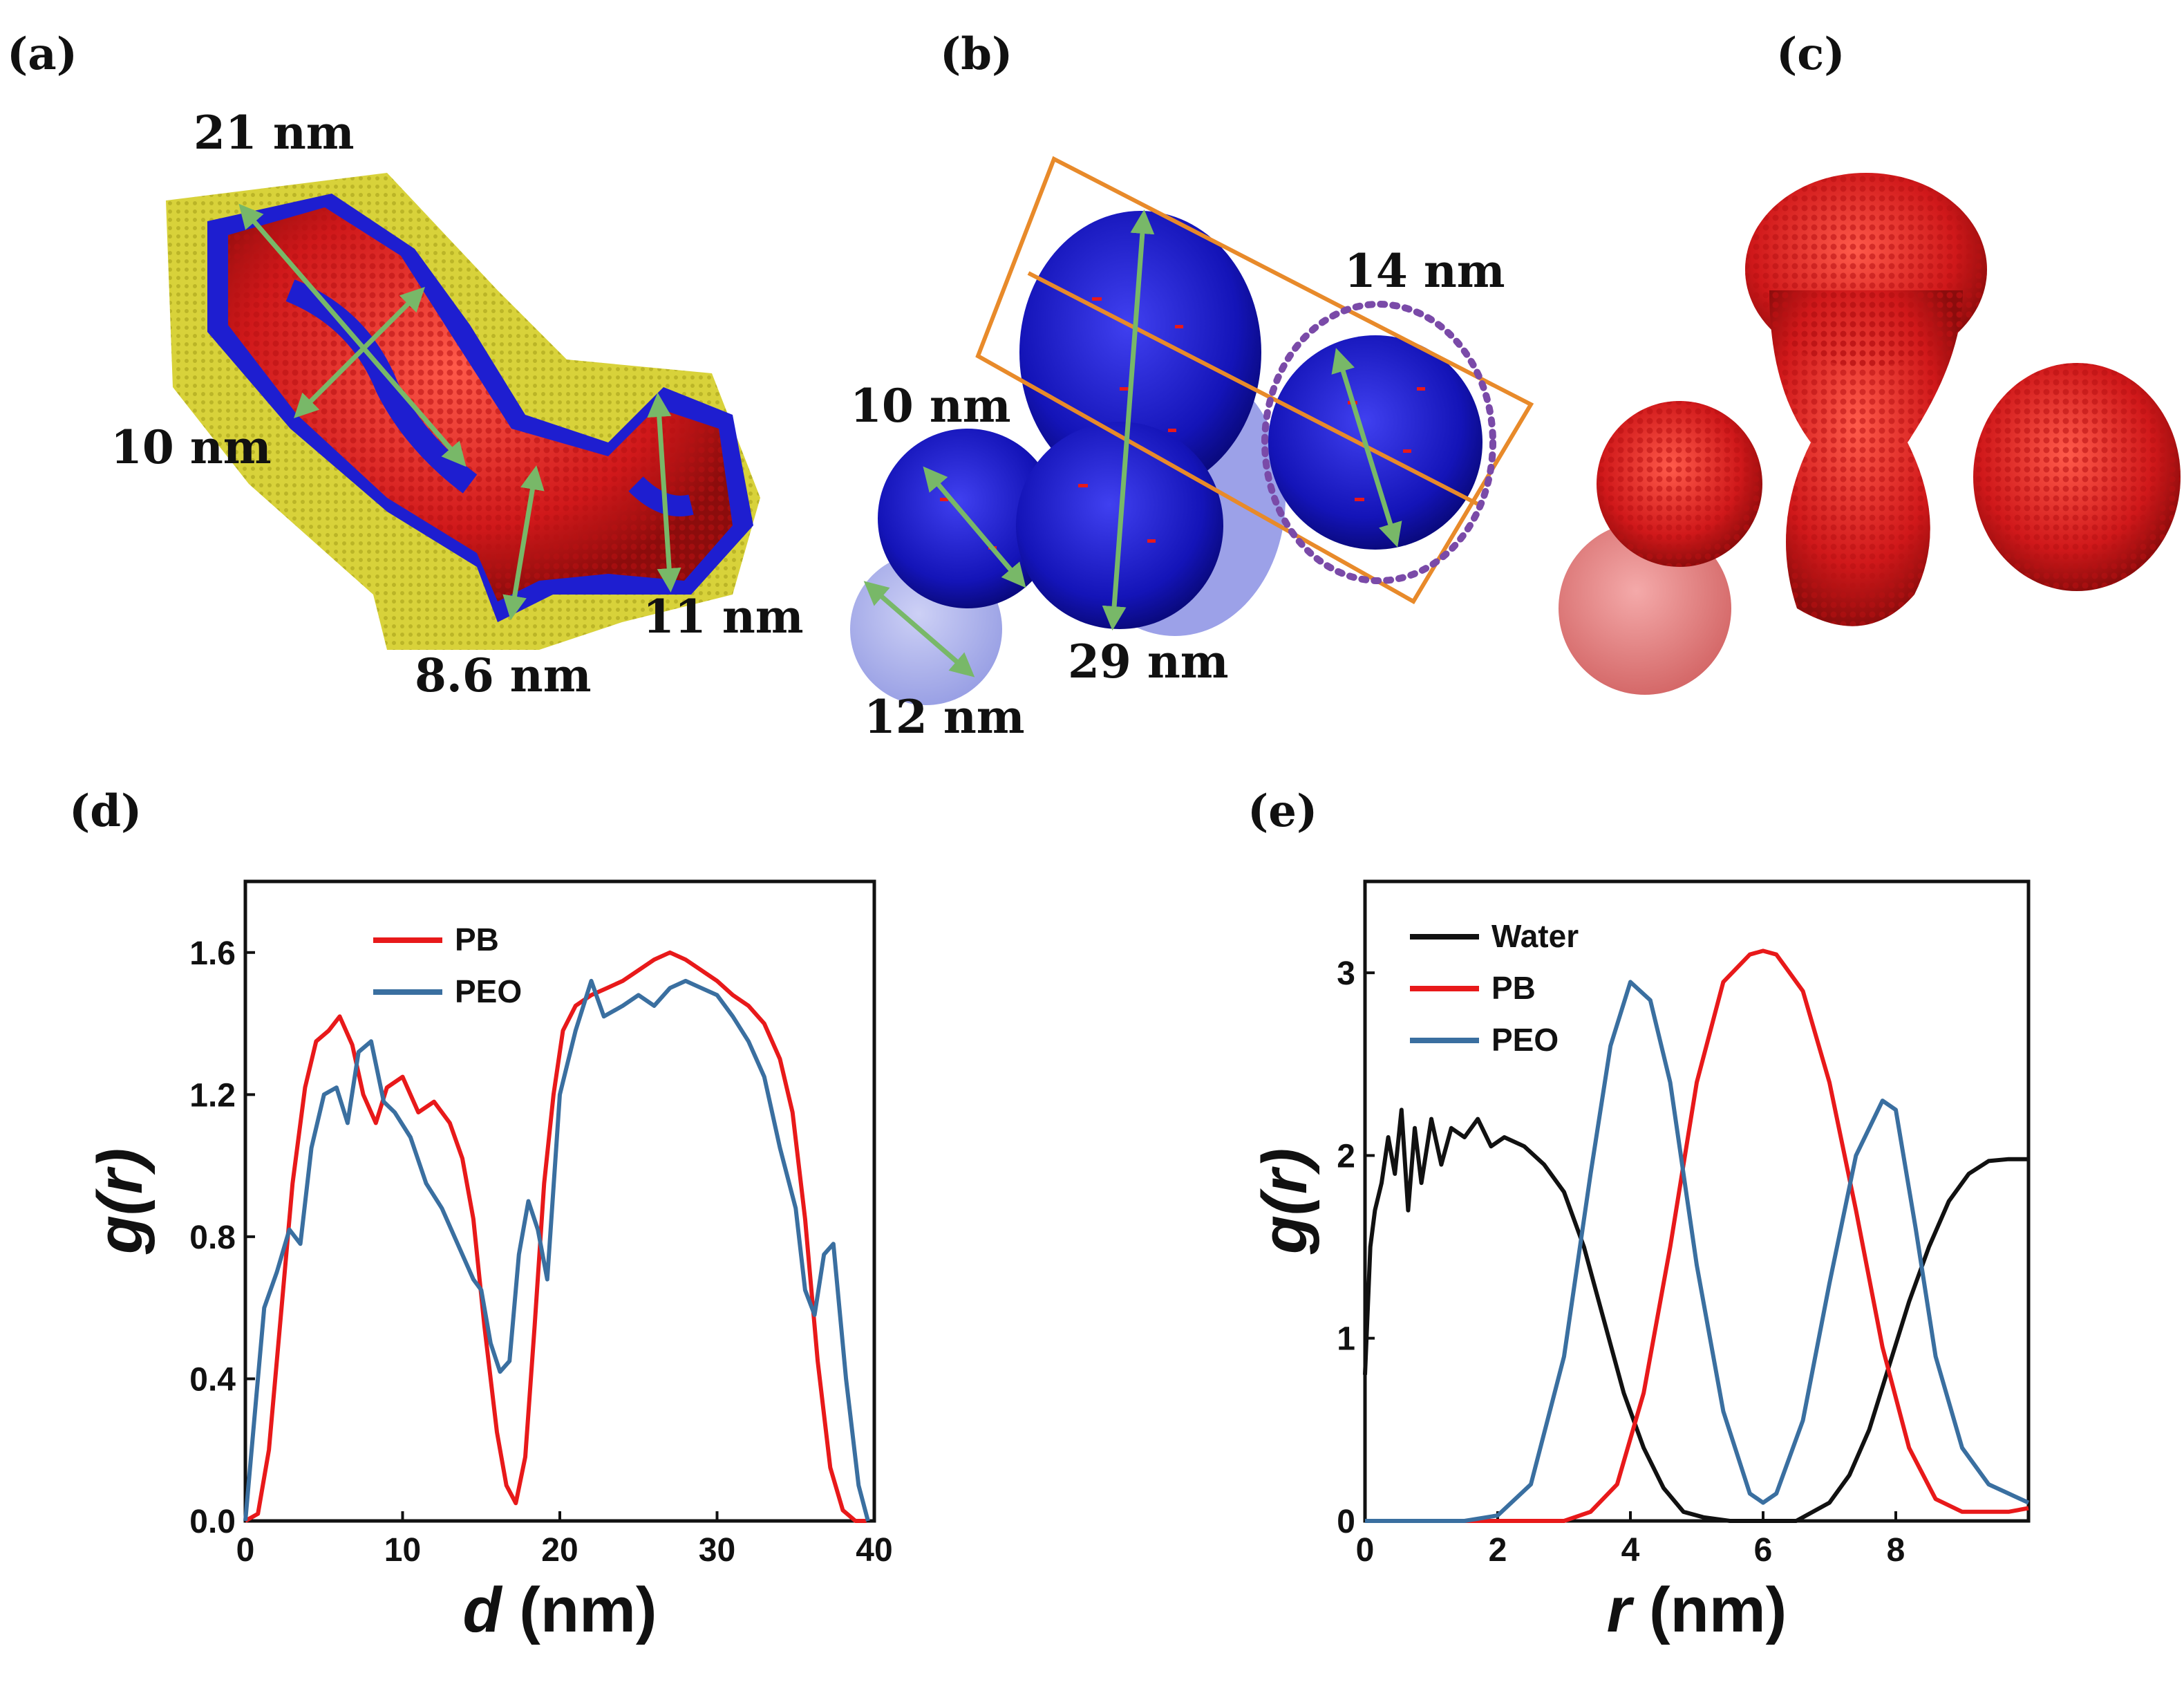 The width and height of the screenshot is (2184, 1682). Describe the element at coordinates (1498, 1550) in the screenshot. I see `x-tick-label: 2` at that location.